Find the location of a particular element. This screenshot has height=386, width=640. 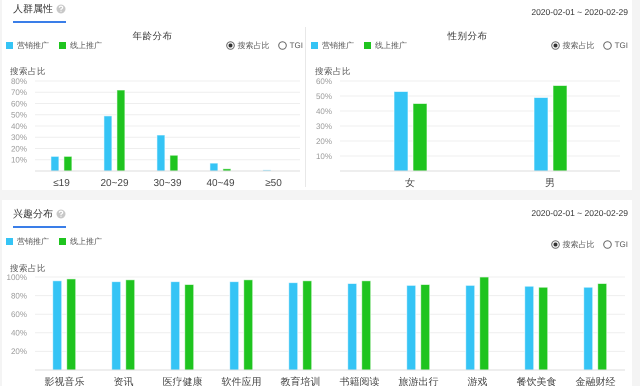

x-tick-label: 40~49 is located at coordinates (220, 184).